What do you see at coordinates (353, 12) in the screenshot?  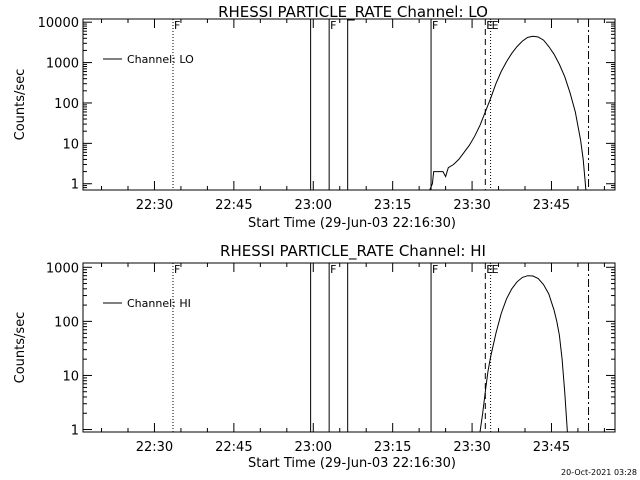 I see `chart-title: RHESSI PARTICLE_RATE Channel: LO` at bounding box center [353, 12].